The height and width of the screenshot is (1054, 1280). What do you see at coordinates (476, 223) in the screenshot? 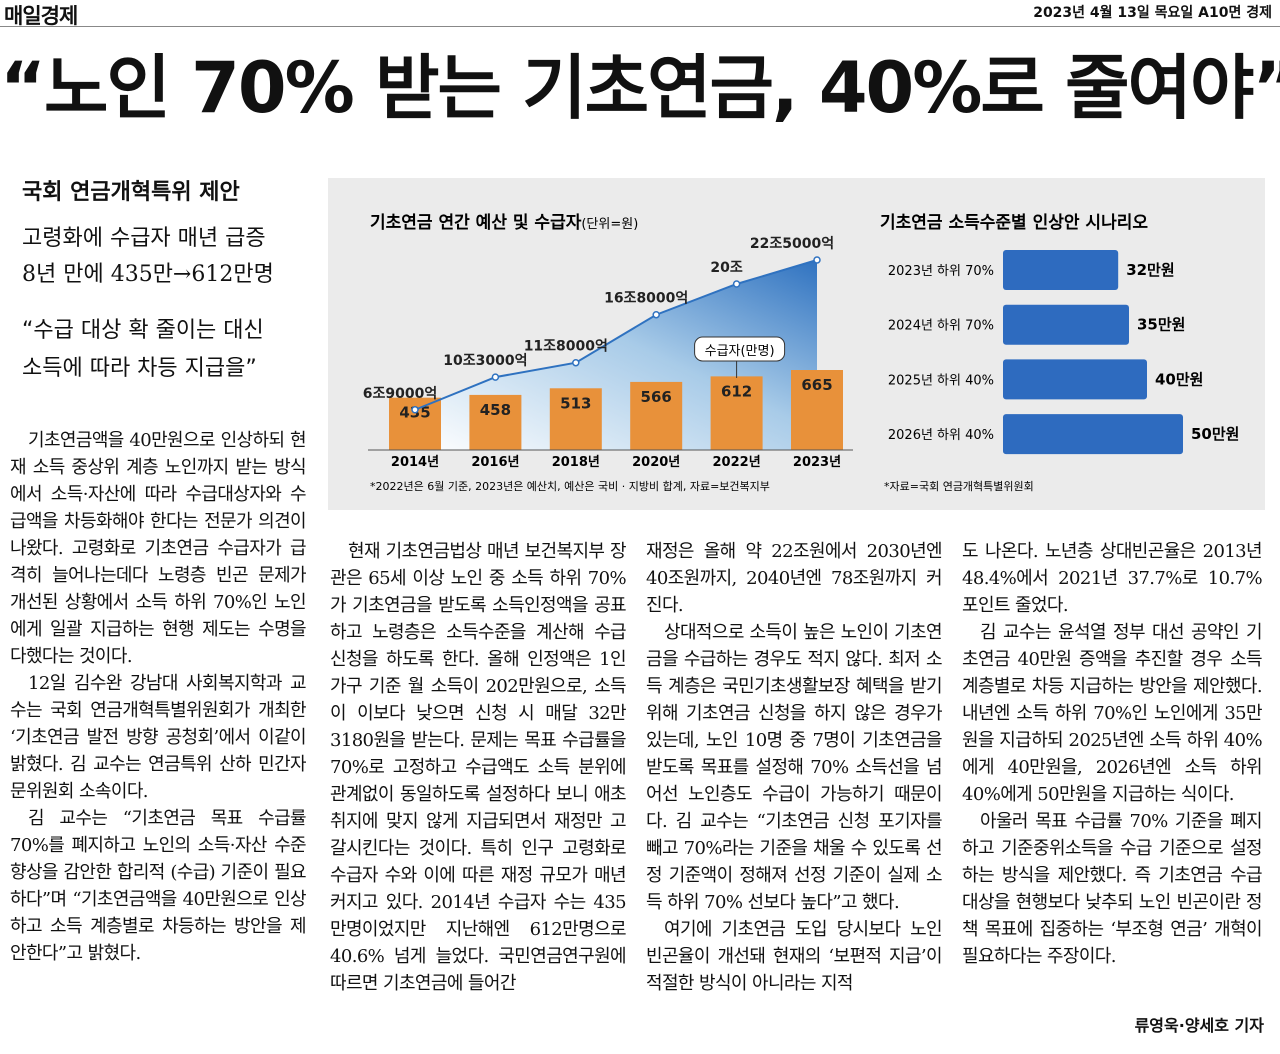
I see `chart-title-text: 기초연금 연간 예산 및 수급자` at bounding box center [476, 223].